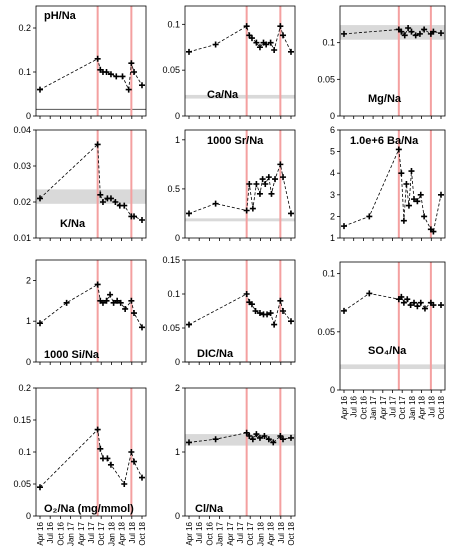 Image resolution: width=452 pixels, height=550 pixels. Describe the element at coordinates (73, 224) in the screenshot. I see `panel-title: K/Na` at that location.